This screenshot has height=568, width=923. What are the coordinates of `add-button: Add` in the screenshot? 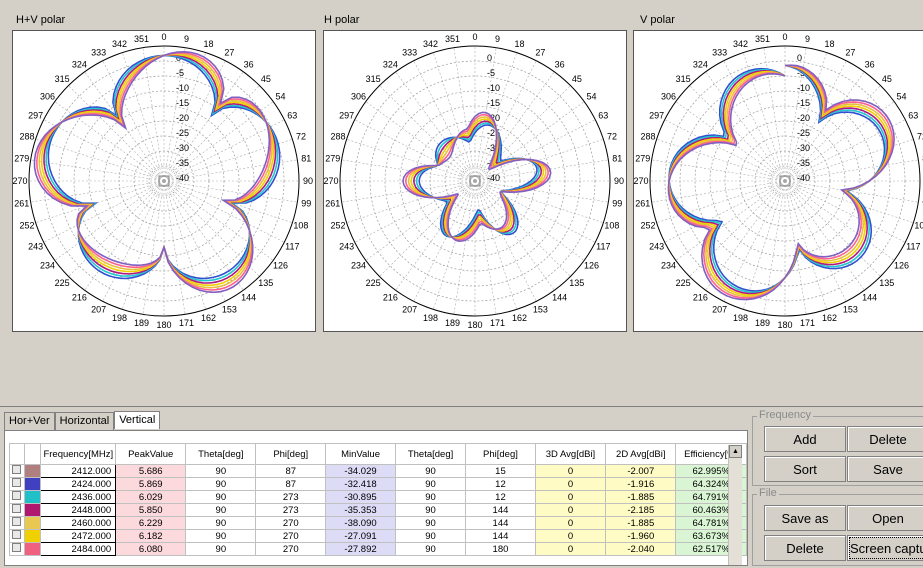 It's located at (805, 439).